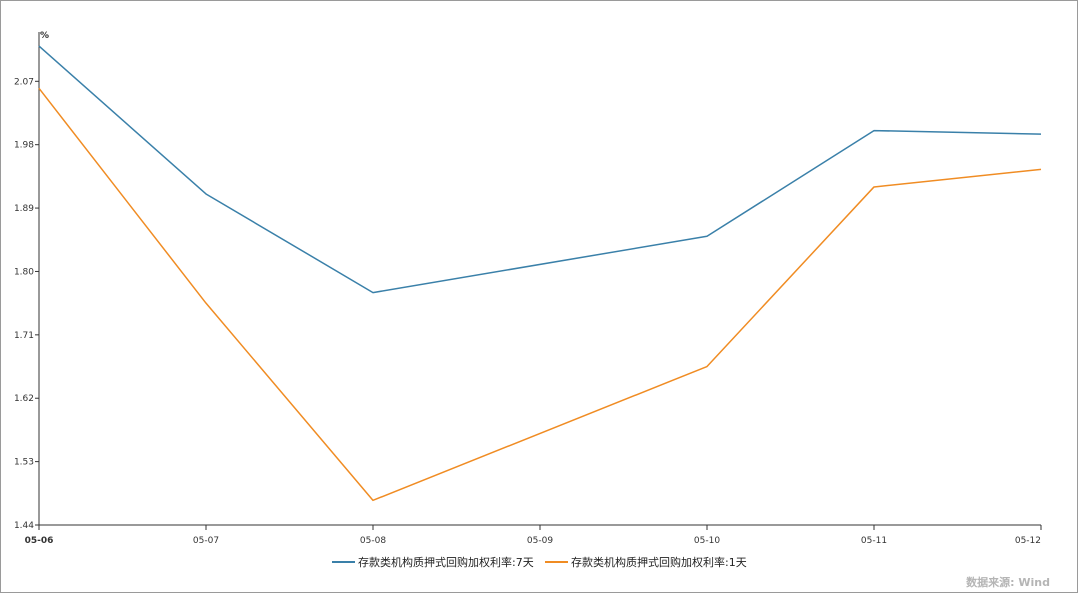 This screenshot has height=595, width=1080. Describe the element at coordinates (540, 541) in the screenshot. I see `x-tick-label: 05-09` at that location.